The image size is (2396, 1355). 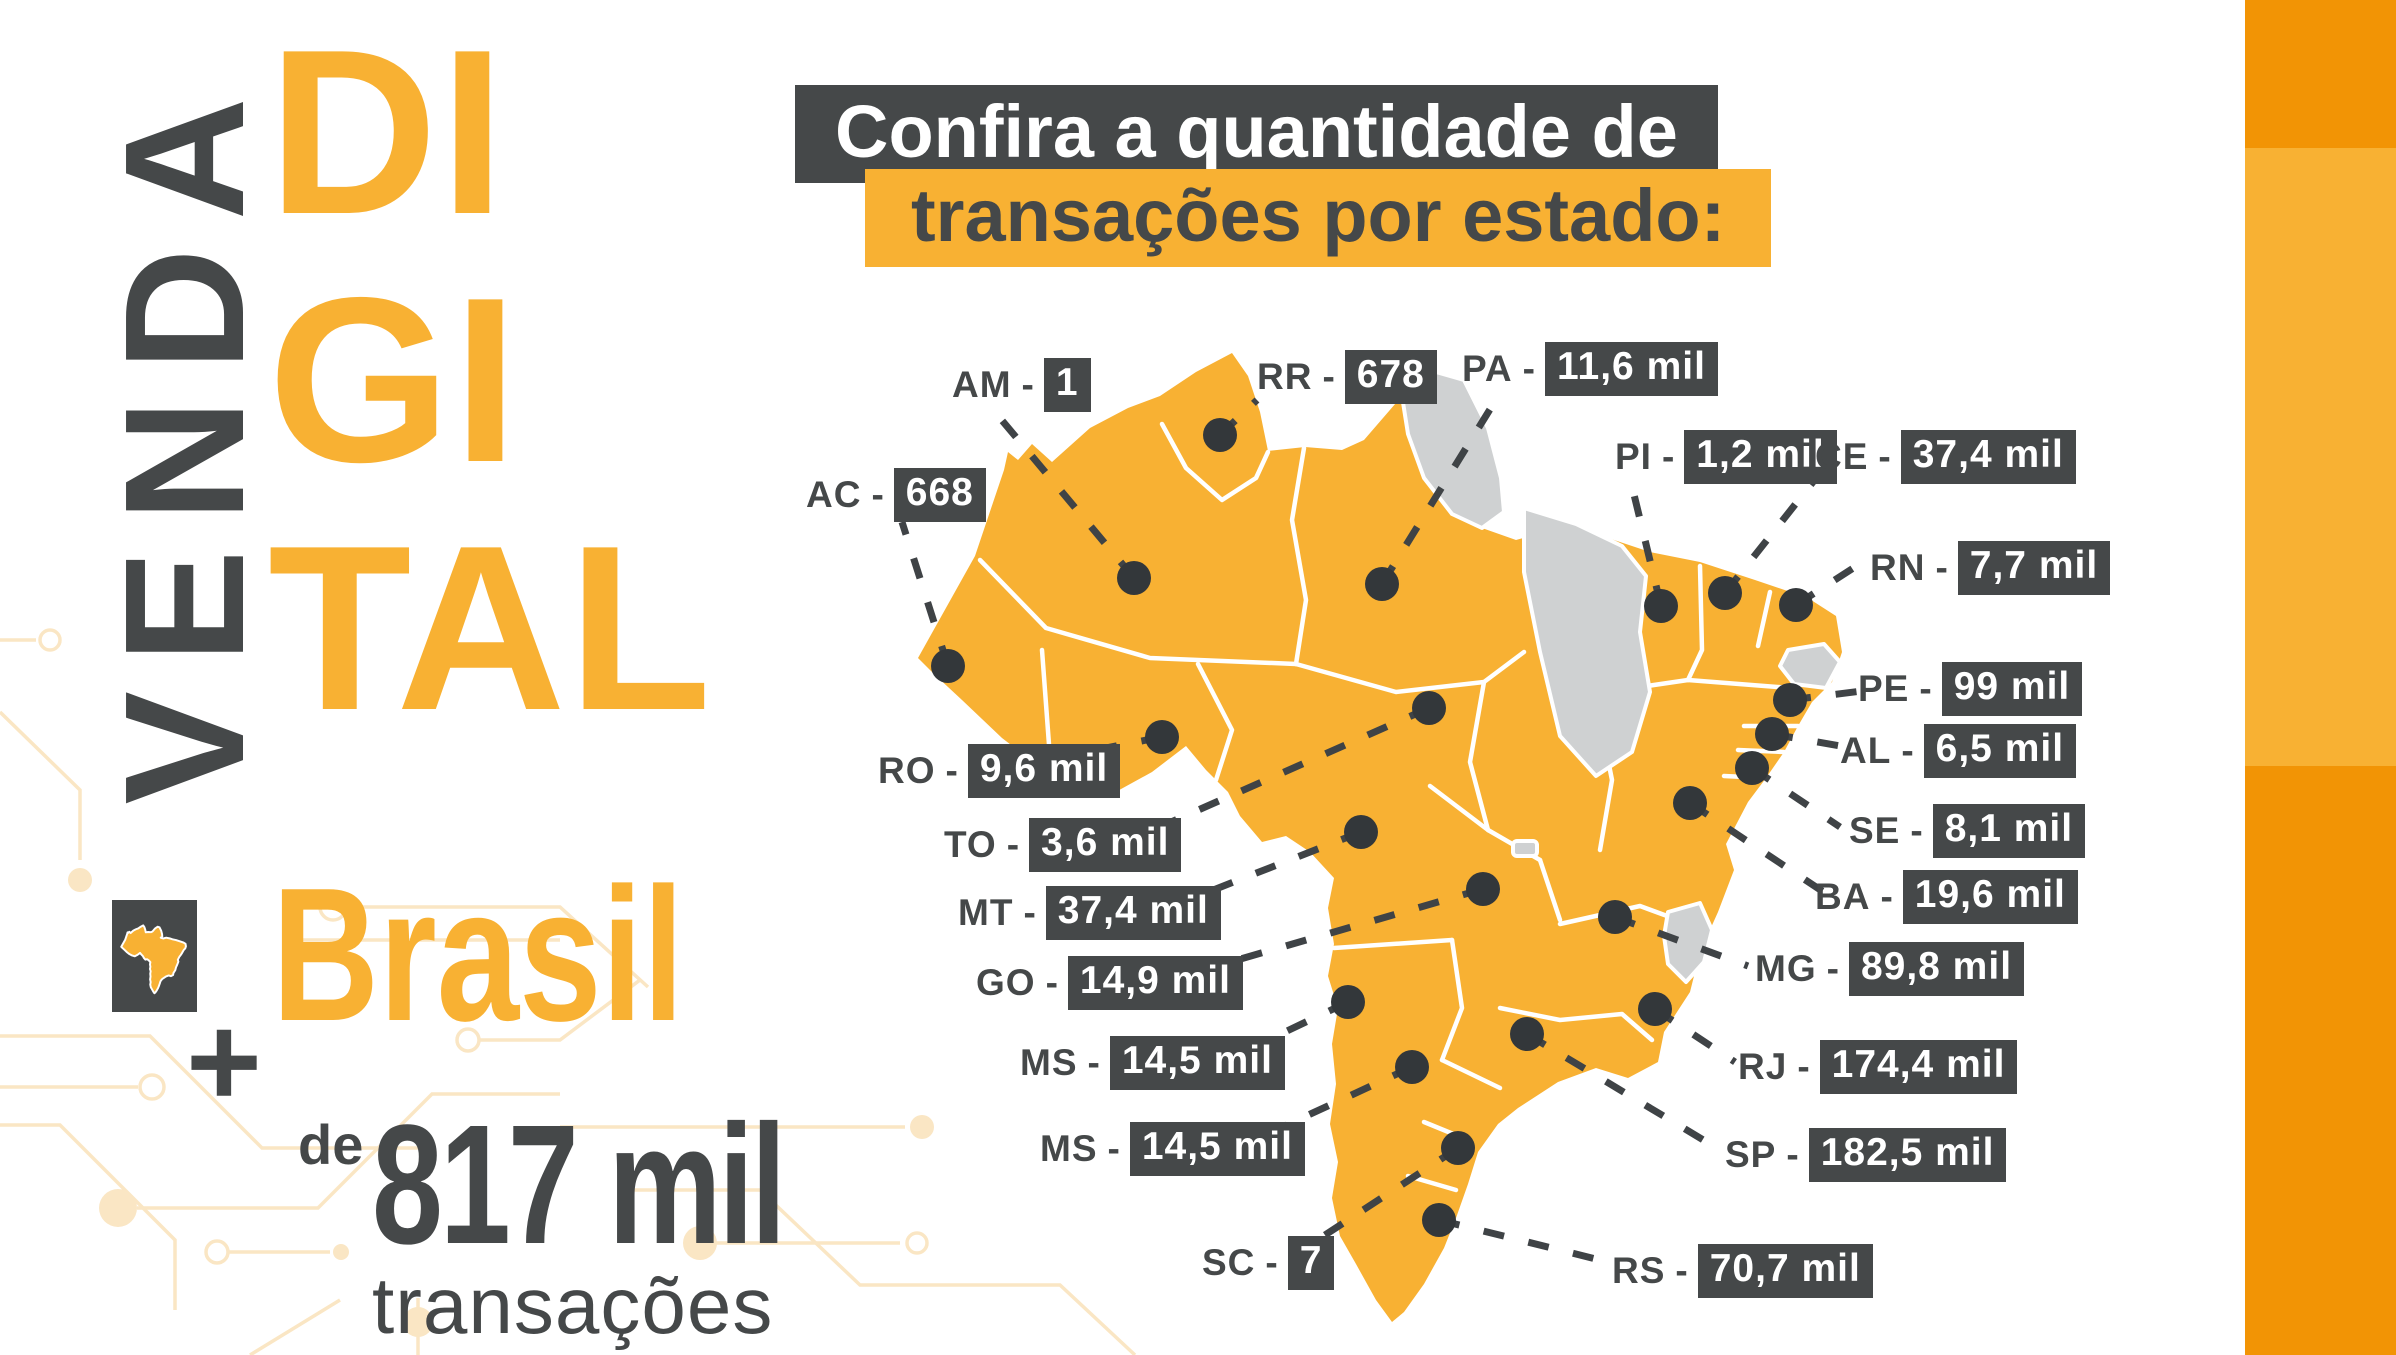 I want to click on state-label-am: AM -1, so click(x=1021, y=385).